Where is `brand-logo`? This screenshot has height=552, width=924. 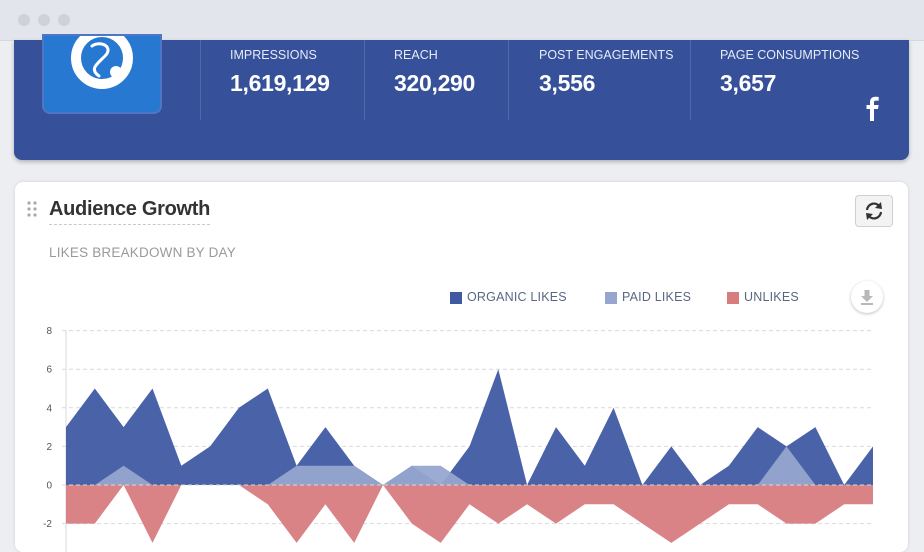
brand-logo is located at coordinates (102, 70).